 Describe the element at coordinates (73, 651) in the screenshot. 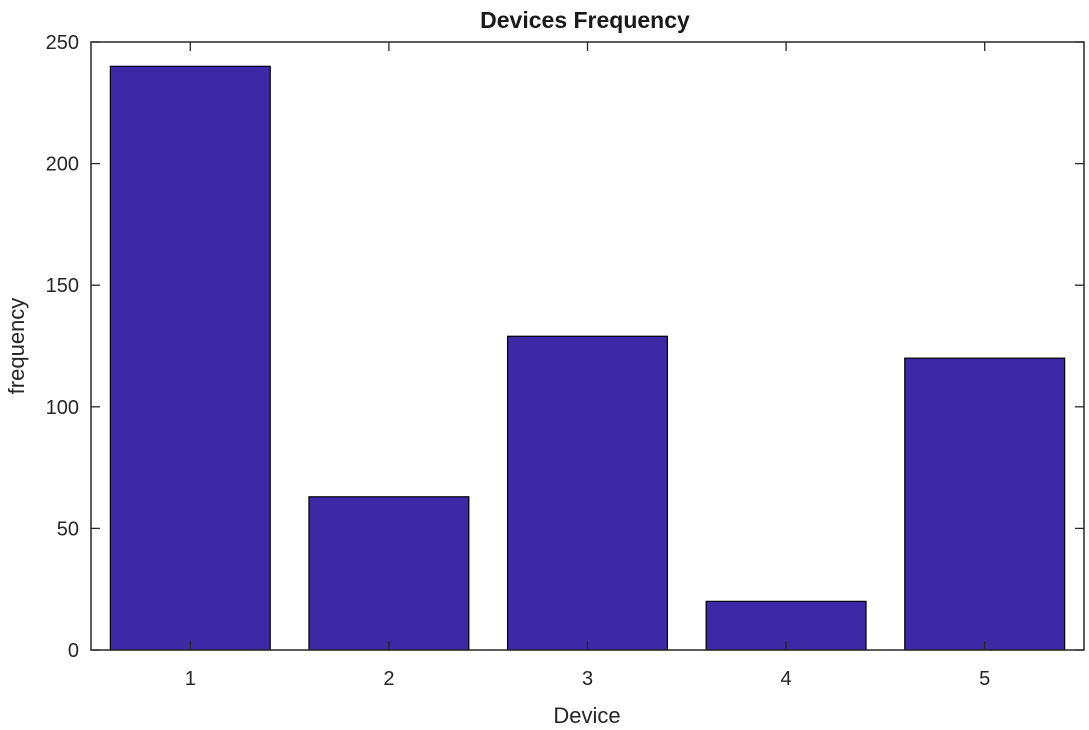

I see `y-tick-label-0: 0` at that location.